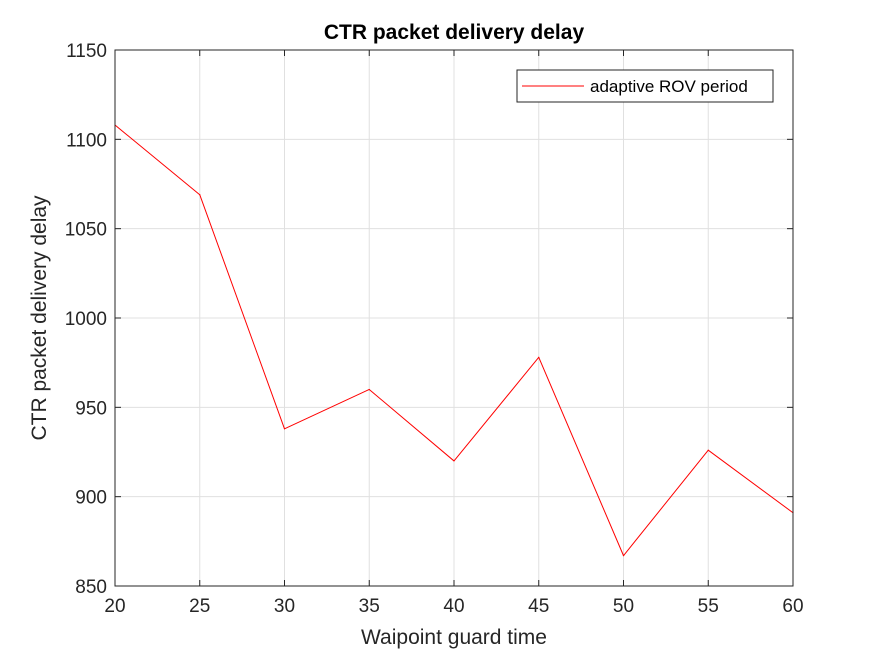  I want to click on x-tick-label: 50, so click(623, 606).